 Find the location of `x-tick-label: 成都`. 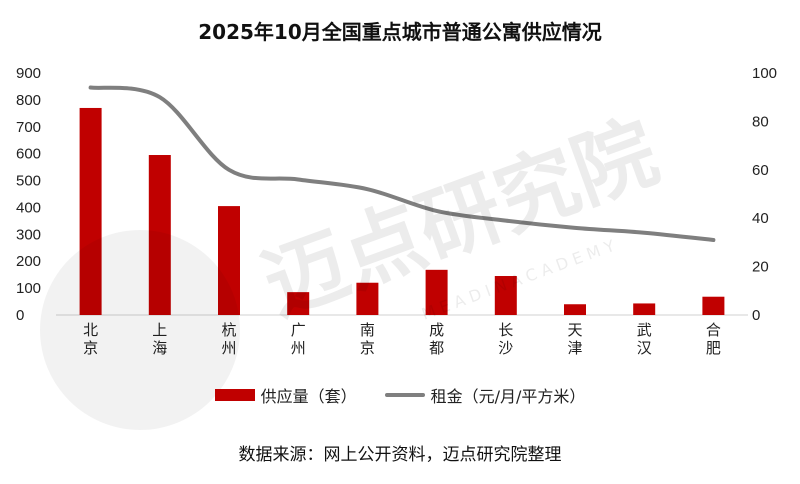

x-tick-label: 成都 is located at coordinates (436, 339).